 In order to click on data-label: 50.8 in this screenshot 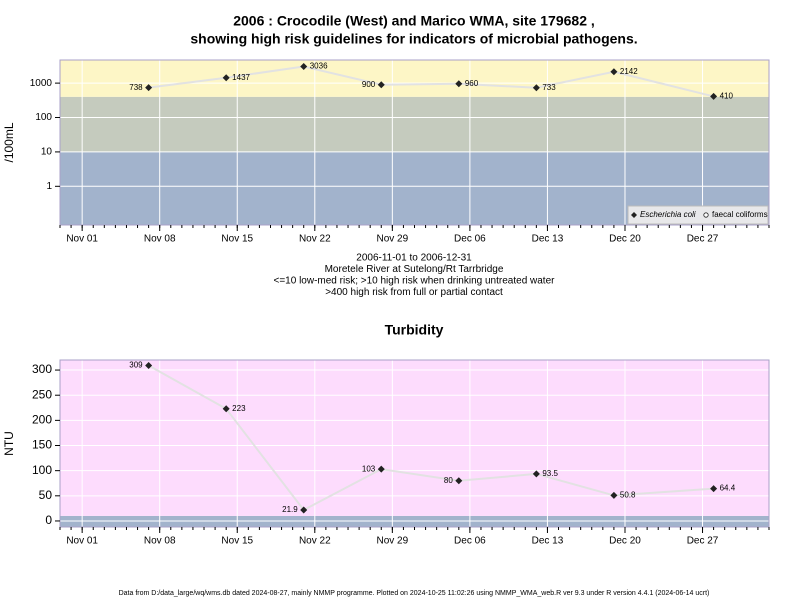, I will do `click(628, 495)`.